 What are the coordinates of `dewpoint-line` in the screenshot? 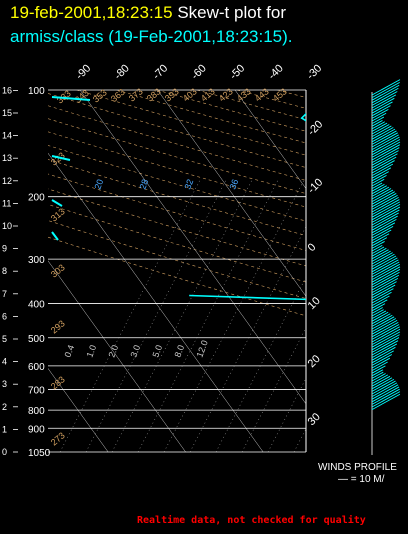 It's located at (303, 117).